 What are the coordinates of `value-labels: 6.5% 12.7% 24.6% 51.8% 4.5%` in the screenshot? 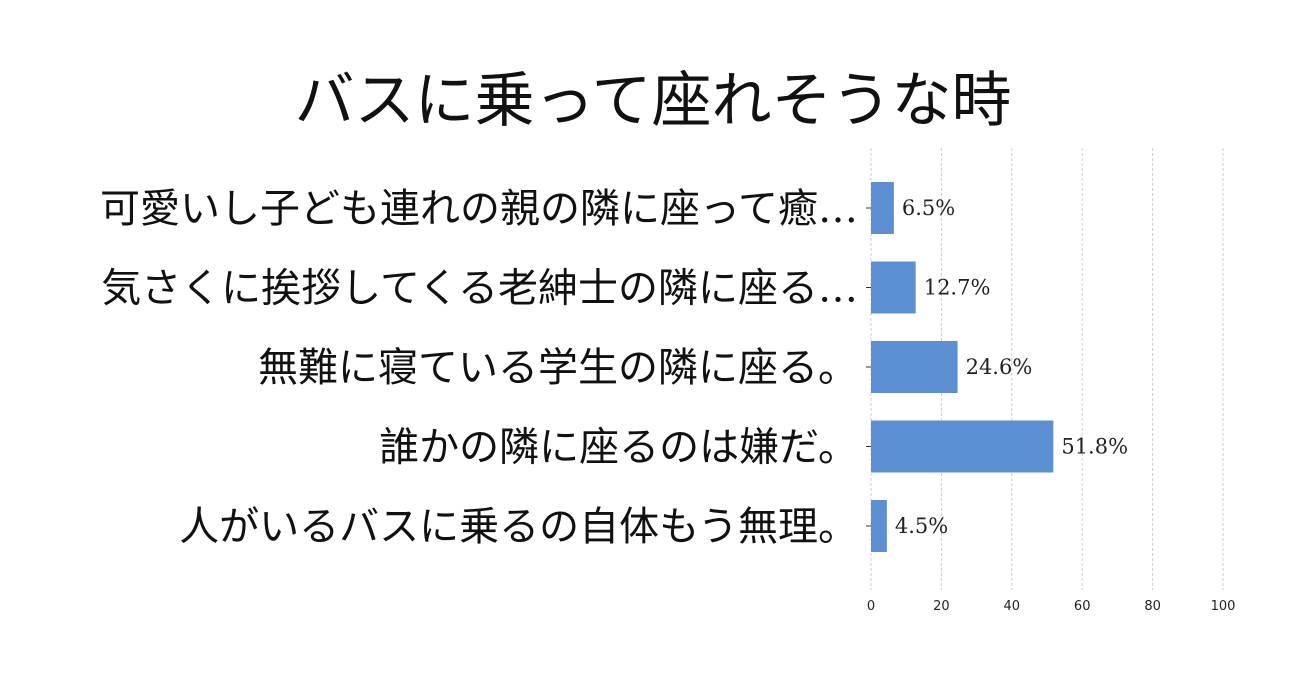 It's located at (1011, 367).